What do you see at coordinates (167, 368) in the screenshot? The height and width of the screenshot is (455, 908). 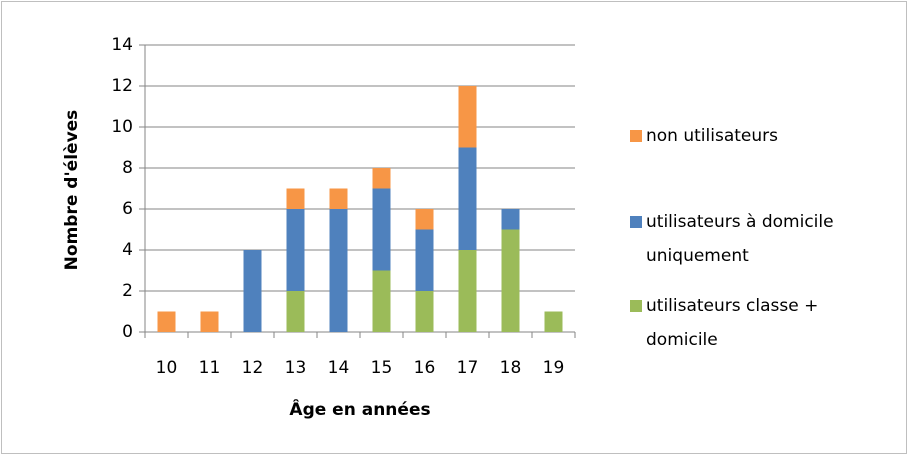 I see `x-tick-label: 10` at bounding box center [167, 368].